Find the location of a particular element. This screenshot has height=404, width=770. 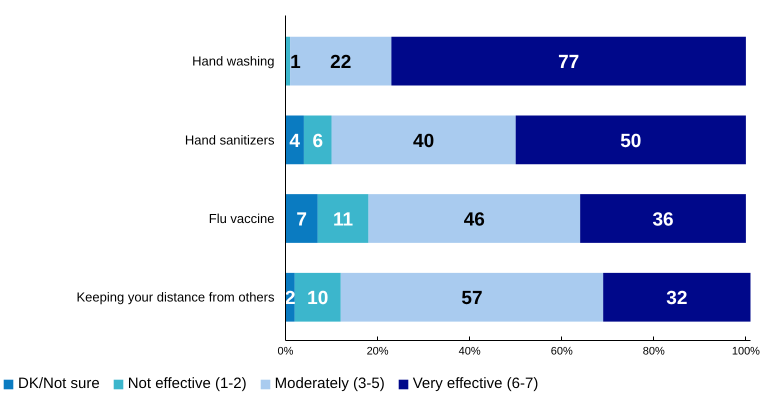

legend-label: DK/Not sure is located at coordinates (59, 383).